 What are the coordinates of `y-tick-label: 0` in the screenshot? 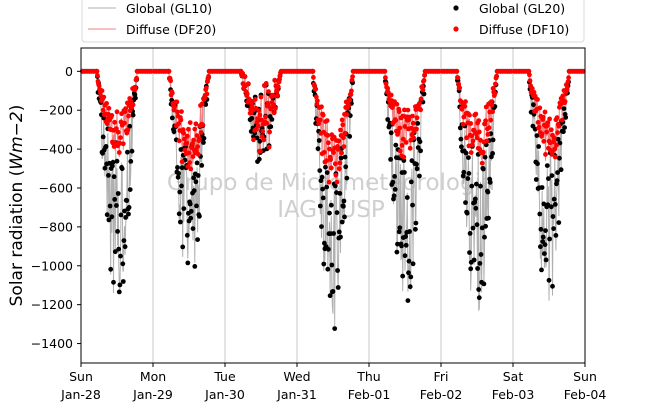 It's located at (69, 71).